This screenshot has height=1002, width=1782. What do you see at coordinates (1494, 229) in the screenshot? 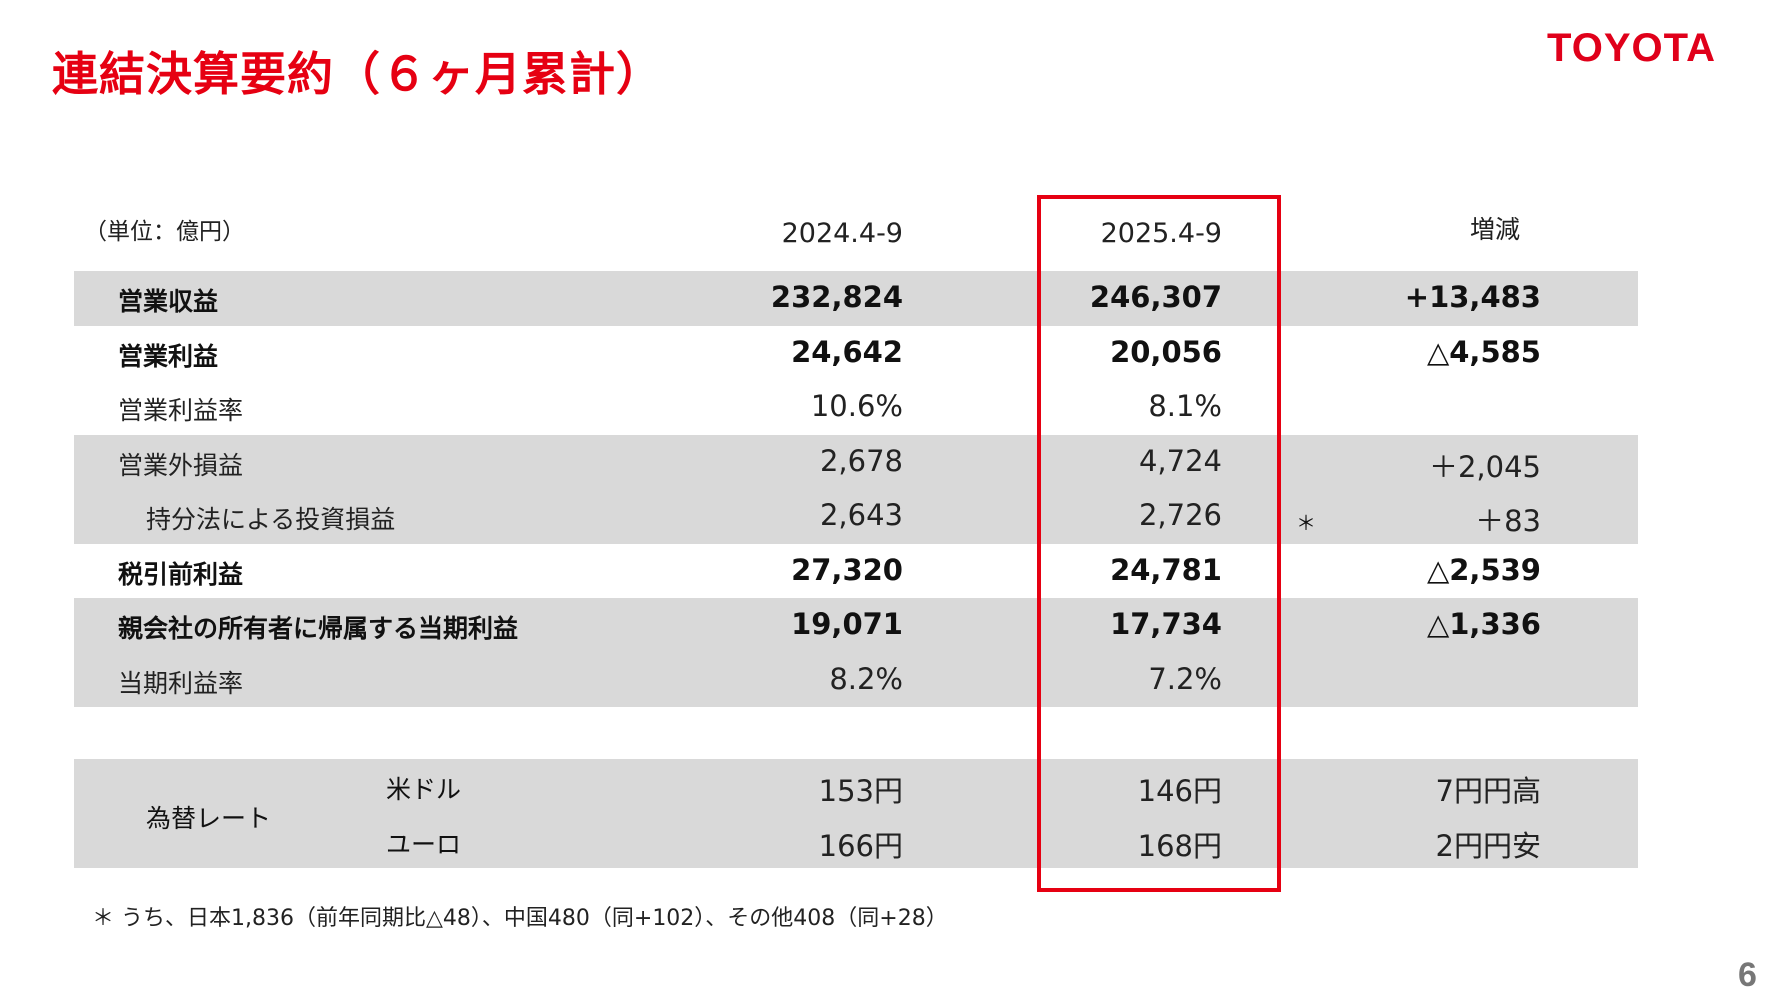
I see `column-header-change: 増減` at bounding box center [1494, 229].